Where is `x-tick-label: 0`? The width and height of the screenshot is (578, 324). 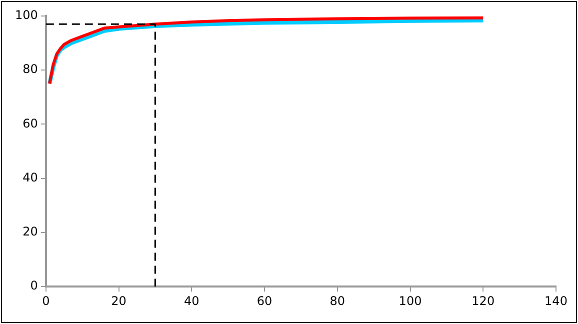 x-tick-label: 0 is located at coordinates (46, 301).